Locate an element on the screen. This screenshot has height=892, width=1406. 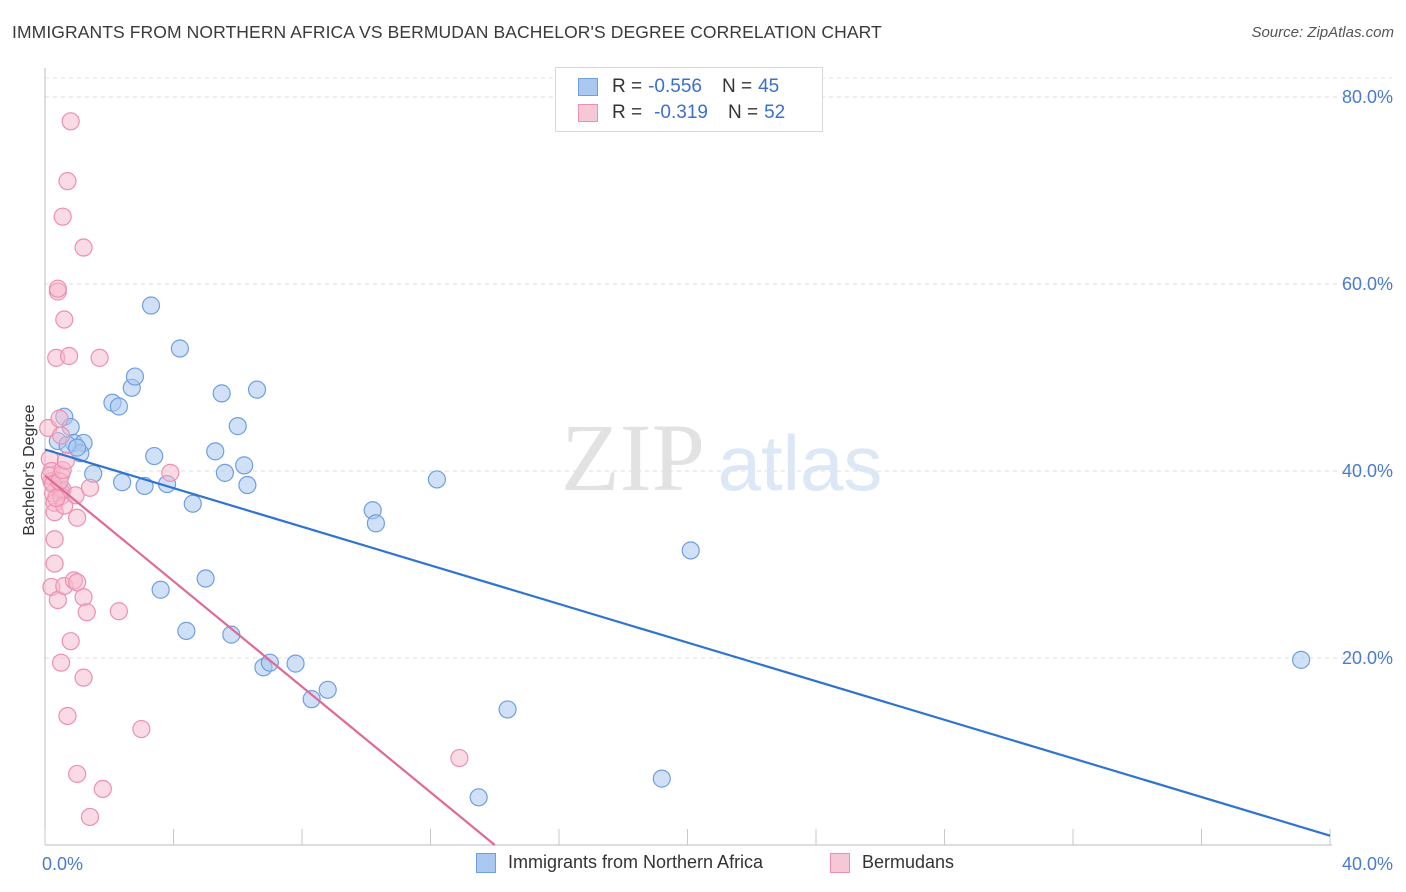
legend-n-value: 52 is located at coordinates (775, 112).